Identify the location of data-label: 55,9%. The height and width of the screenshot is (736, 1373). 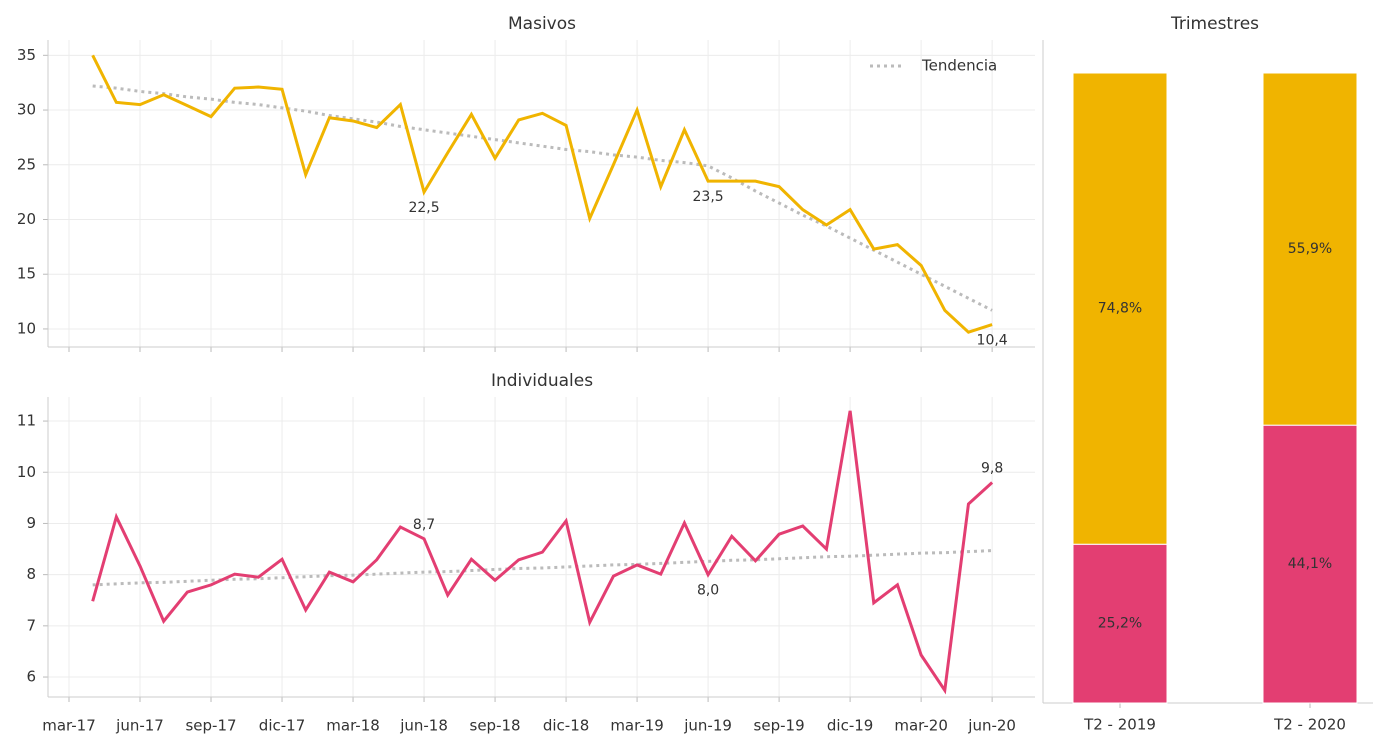
(1310, 249).